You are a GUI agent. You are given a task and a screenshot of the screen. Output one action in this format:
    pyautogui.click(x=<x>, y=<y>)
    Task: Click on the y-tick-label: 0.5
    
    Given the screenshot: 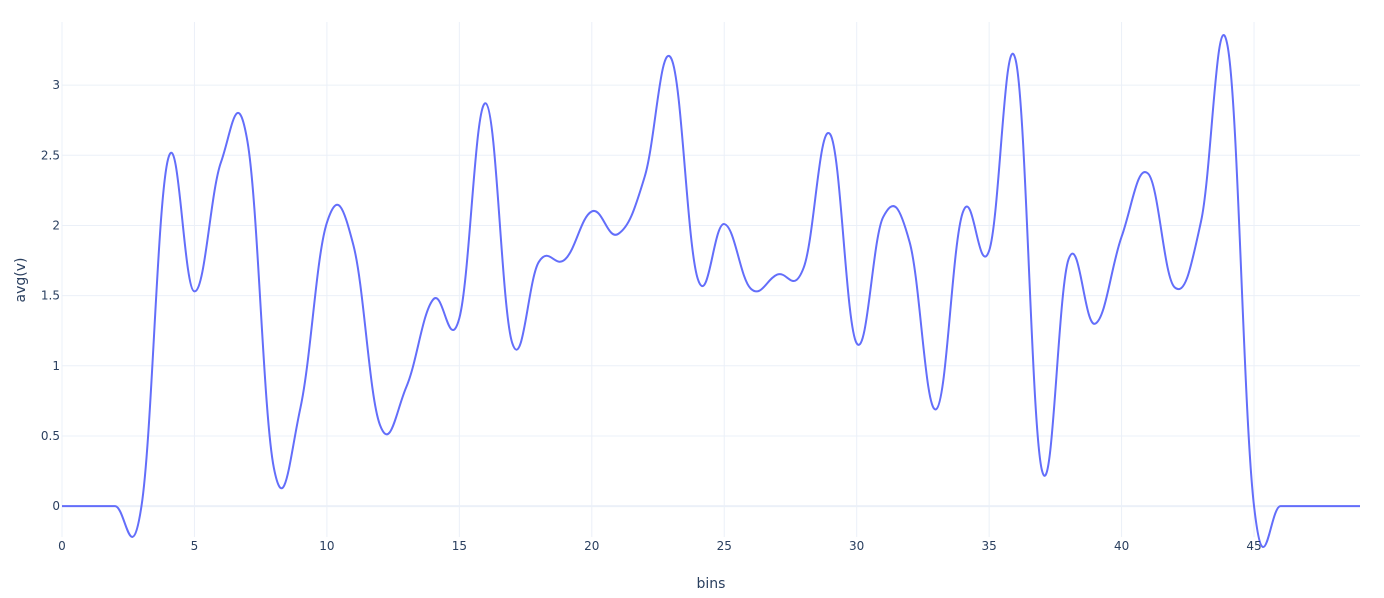 What is the action you would take?
    pyautogui.click(x=50, y=436)
    